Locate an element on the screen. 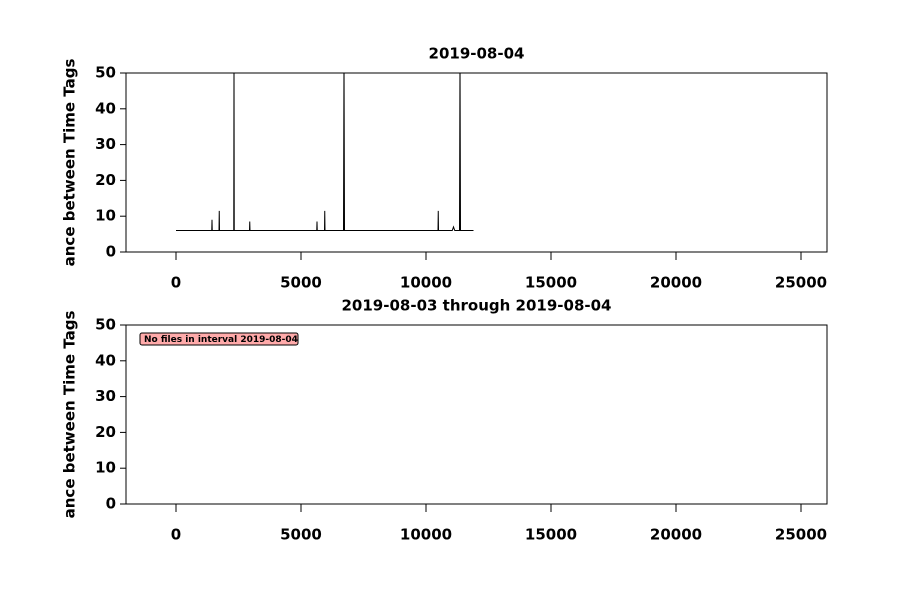 Image resolution: width=917 pixels, height=598 pixels. annotation-bg is located at coordinates (219, 339).